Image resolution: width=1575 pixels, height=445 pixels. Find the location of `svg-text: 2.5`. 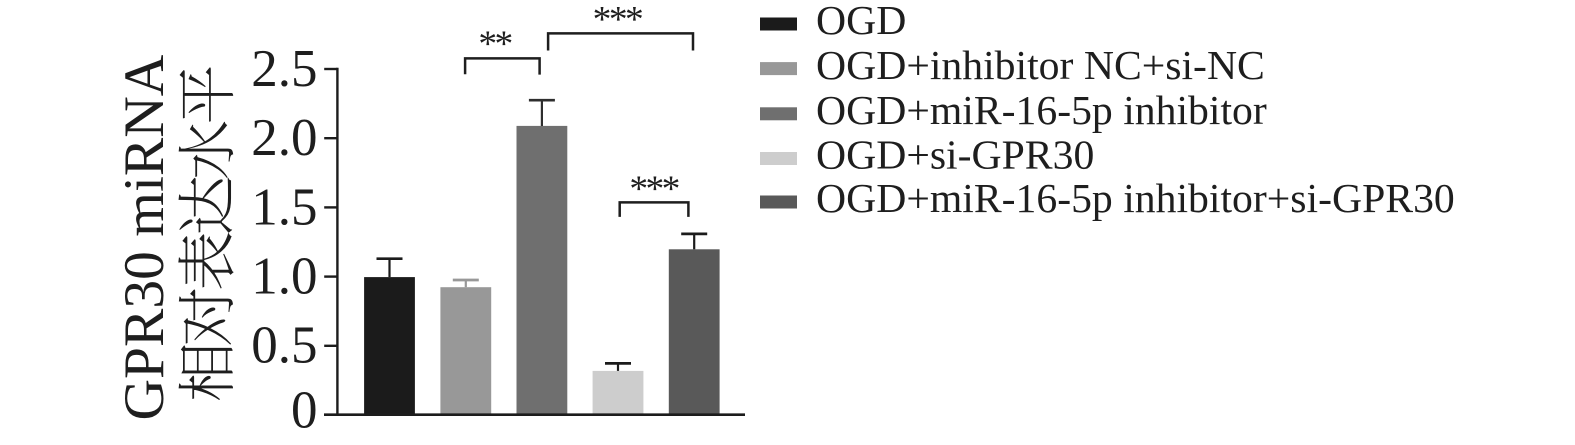

svg-text: 2.5 is located at coordinates (284, 69).